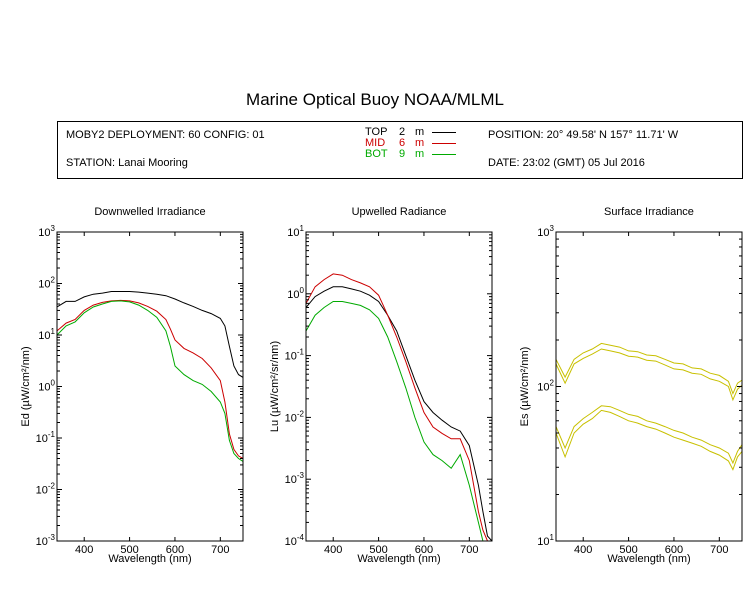 The width and height of the screenshot is (750, 600). I want to click on legend-name-bot: BOT, so click(376, 154).